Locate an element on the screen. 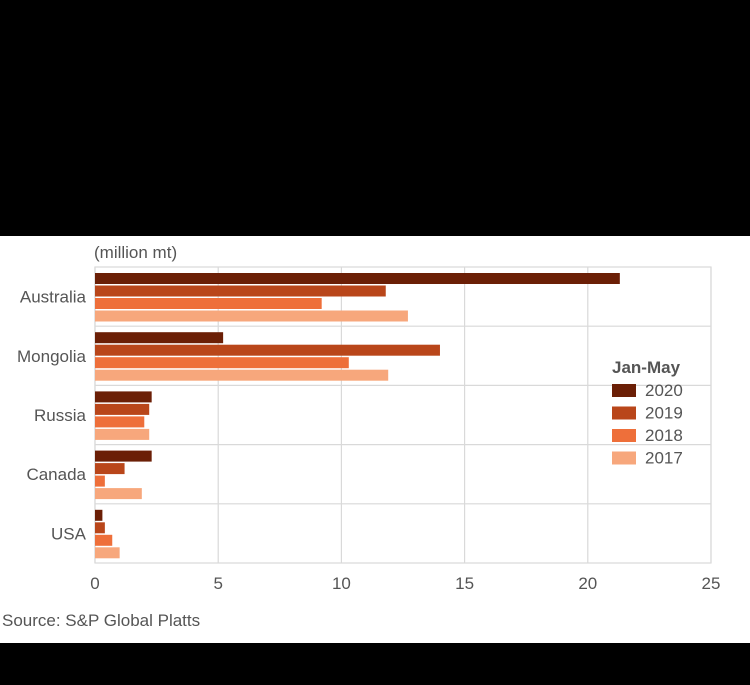  bar-usa-2017 is located at coordinates (107, 553).